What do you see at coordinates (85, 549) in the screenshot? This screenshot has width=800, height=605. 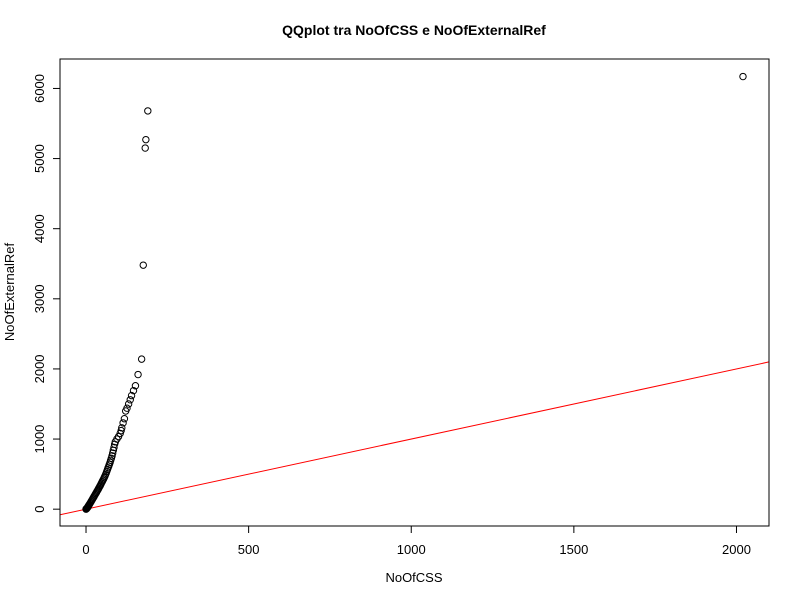 I see `x-tick-label: 0` at bounding box center [85, 549].